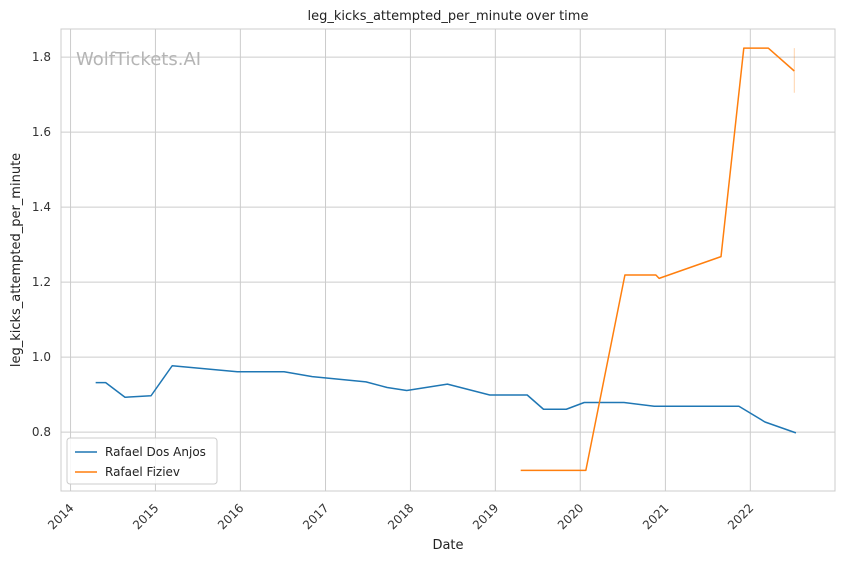 Image resolution: width=844 pixels, height=561 pixels. I want to click on y-tick-label: 1.8, so click(41, 57).